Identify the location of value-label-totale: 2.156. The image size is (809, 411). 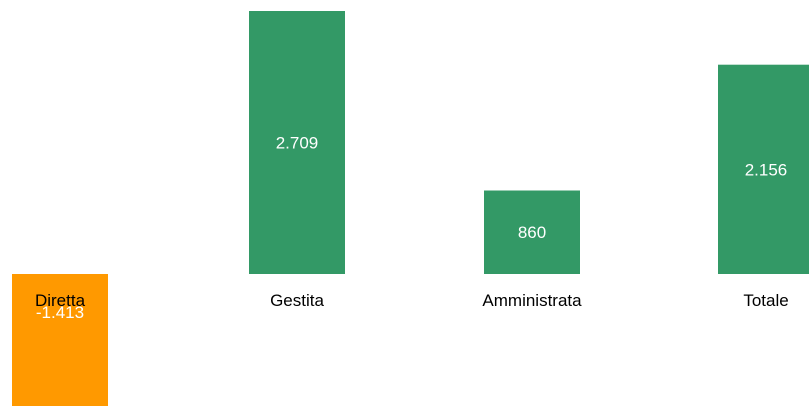
(766, 169).